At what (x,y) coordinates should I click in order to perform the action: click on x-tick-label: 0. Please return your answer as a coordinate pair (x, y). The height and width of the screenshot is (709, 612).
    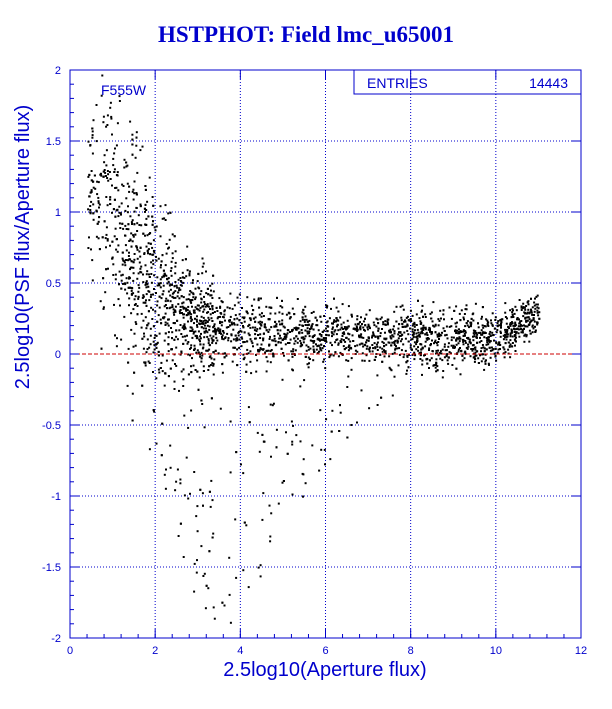
    Looking at the image, I should click on (70, 651).